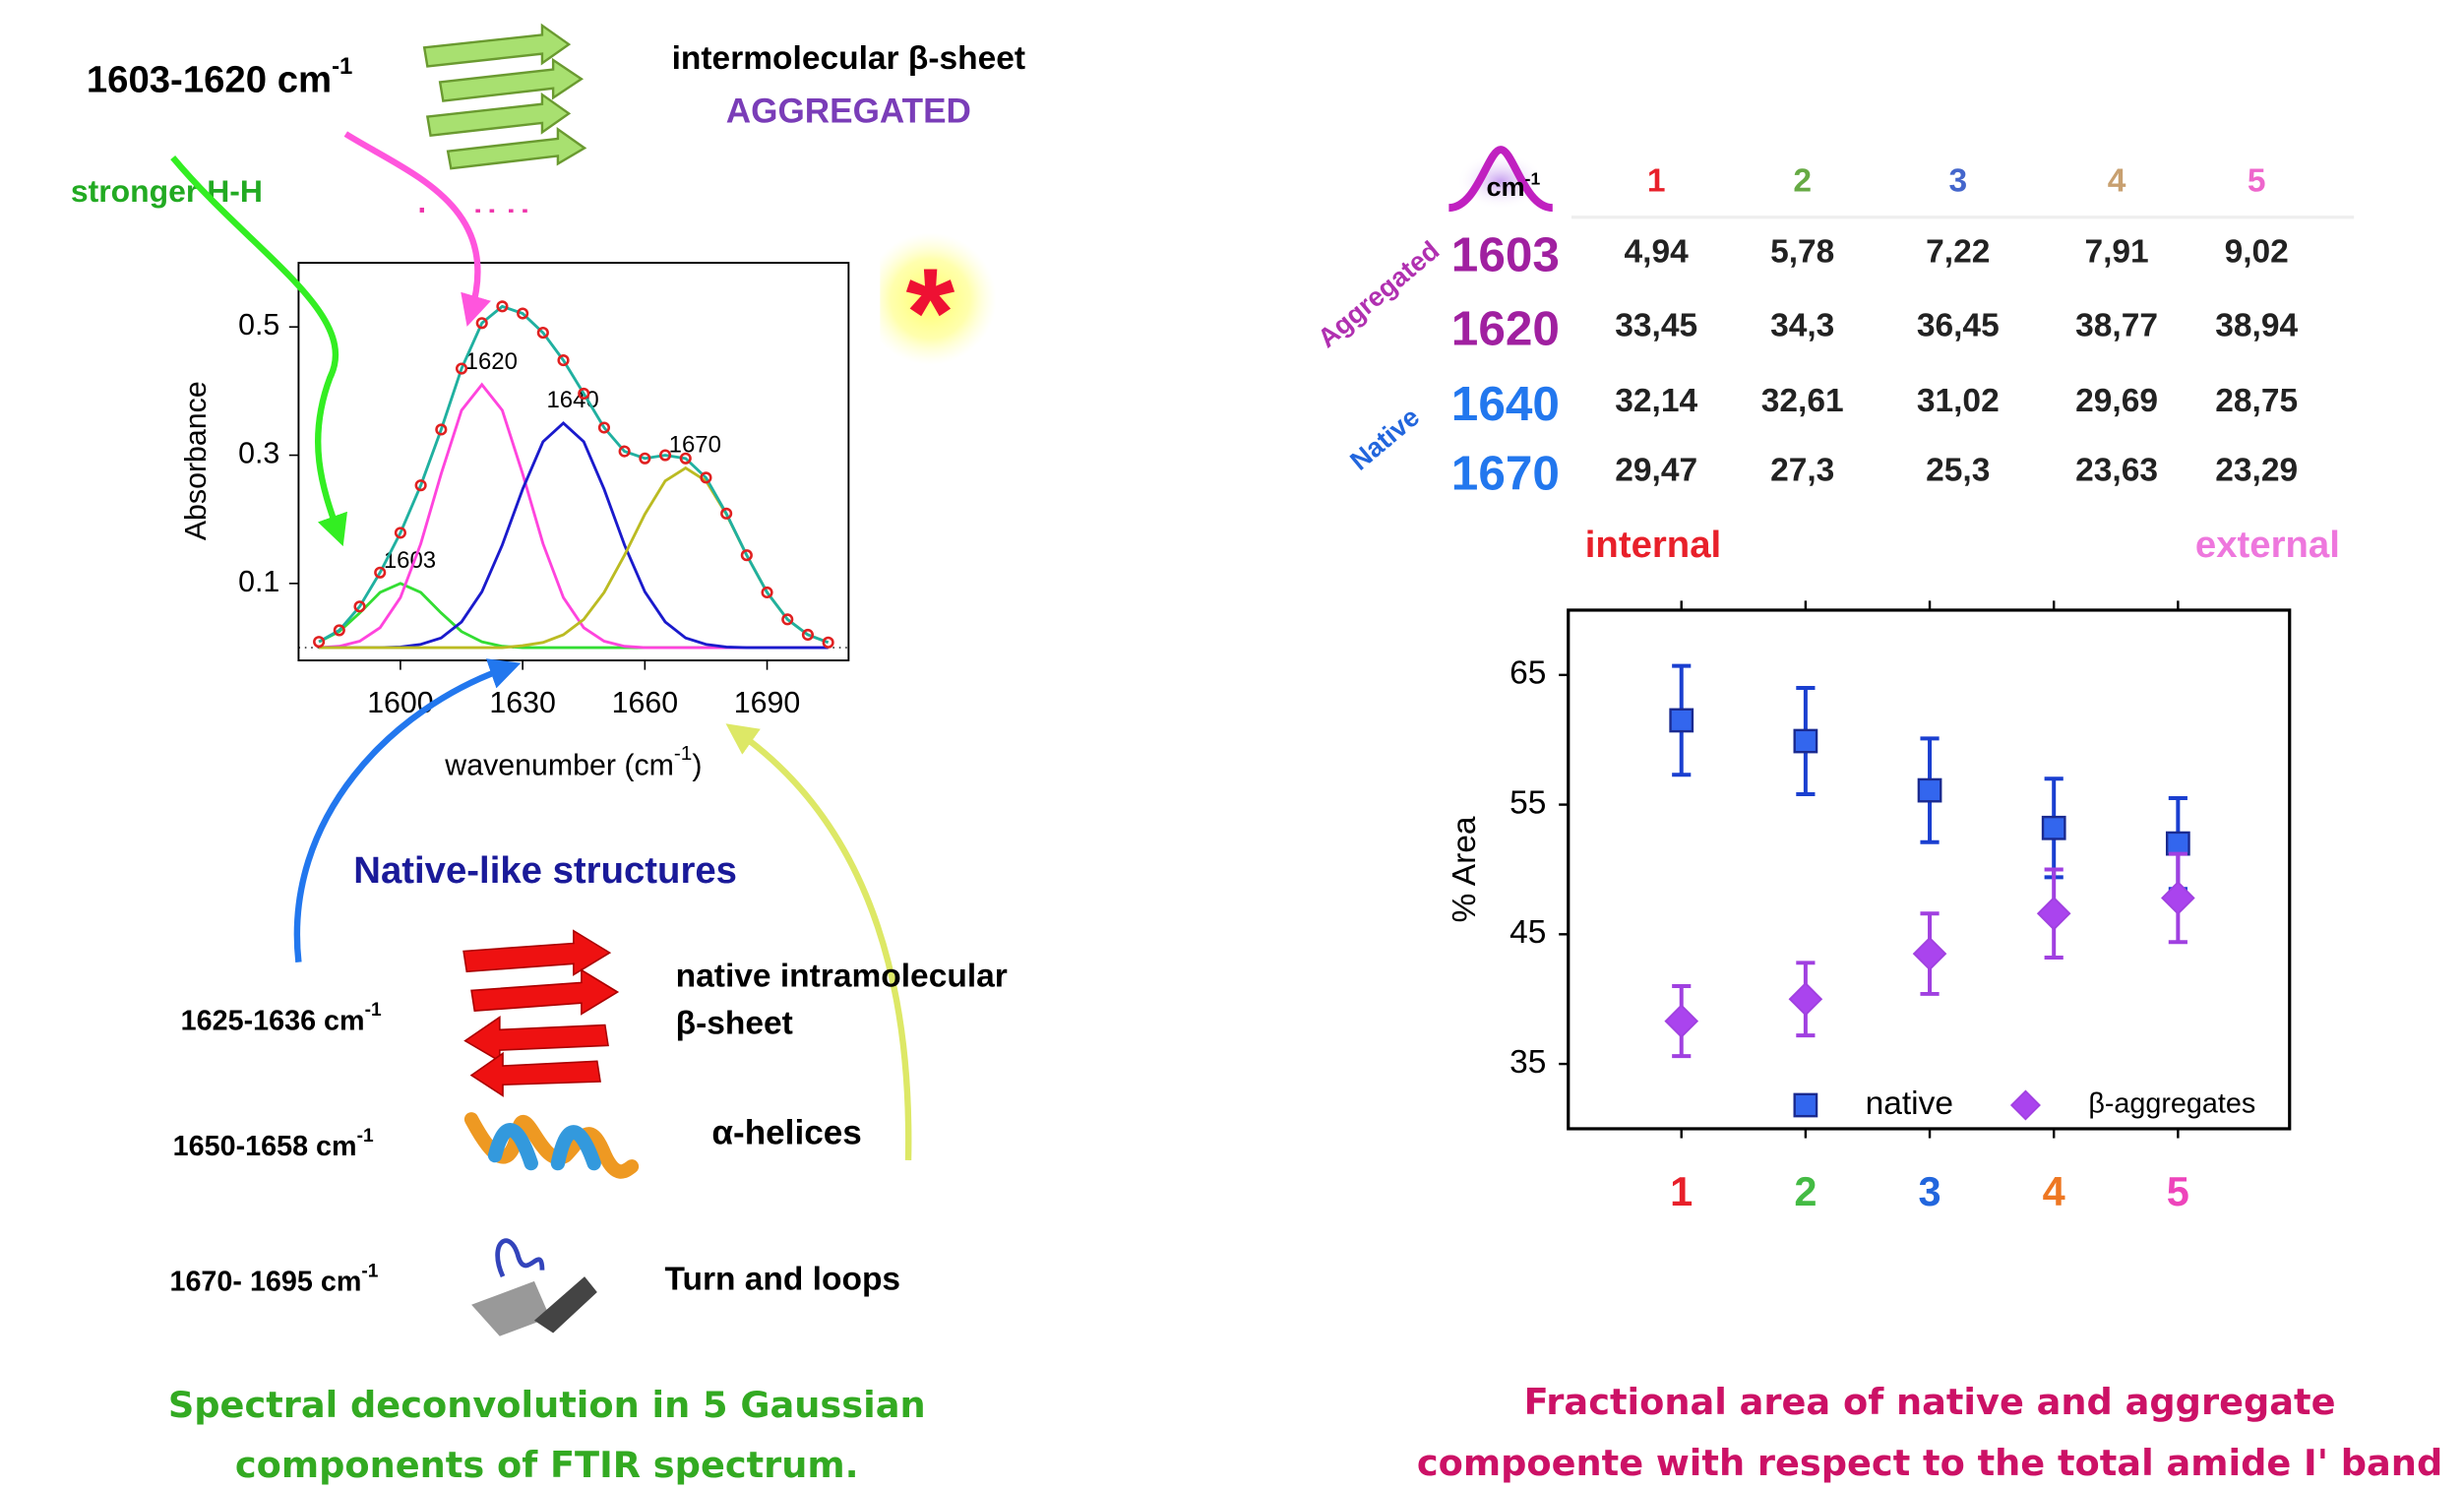 The height and width of the screenshot is (1489, 2464). Describe the element at coordinates (645, 703) in the screenshot. I see `x-tick-label: 1660` at that location.